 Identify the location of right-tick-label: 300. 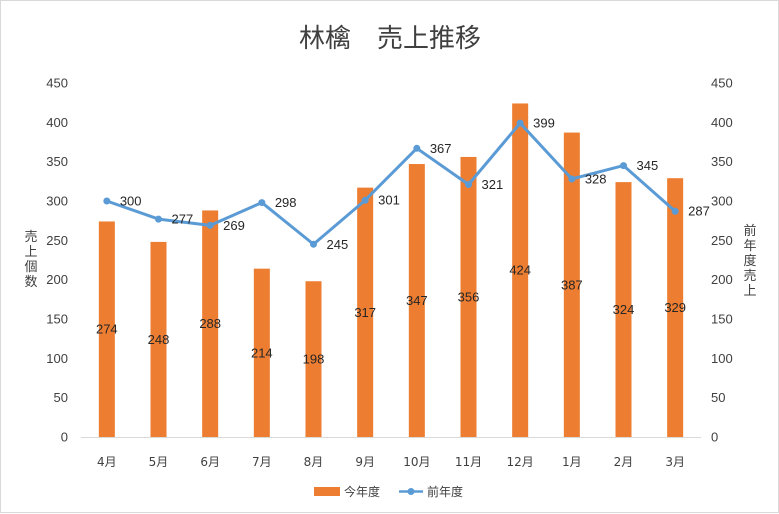
(722, 201).